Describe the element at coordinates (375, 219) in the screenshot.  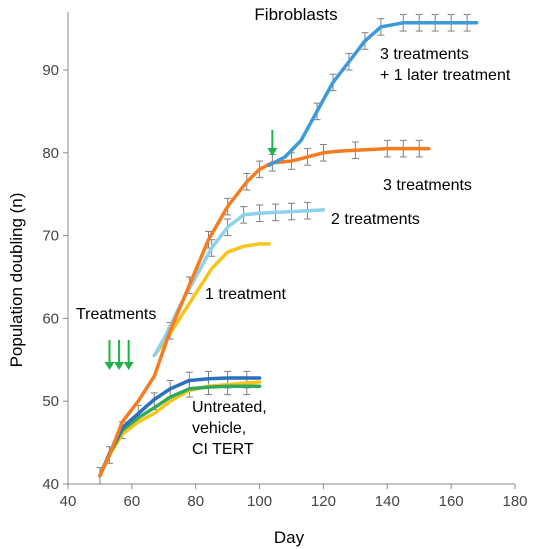
I see `annotation-two-line: 2 treatments` at that location.